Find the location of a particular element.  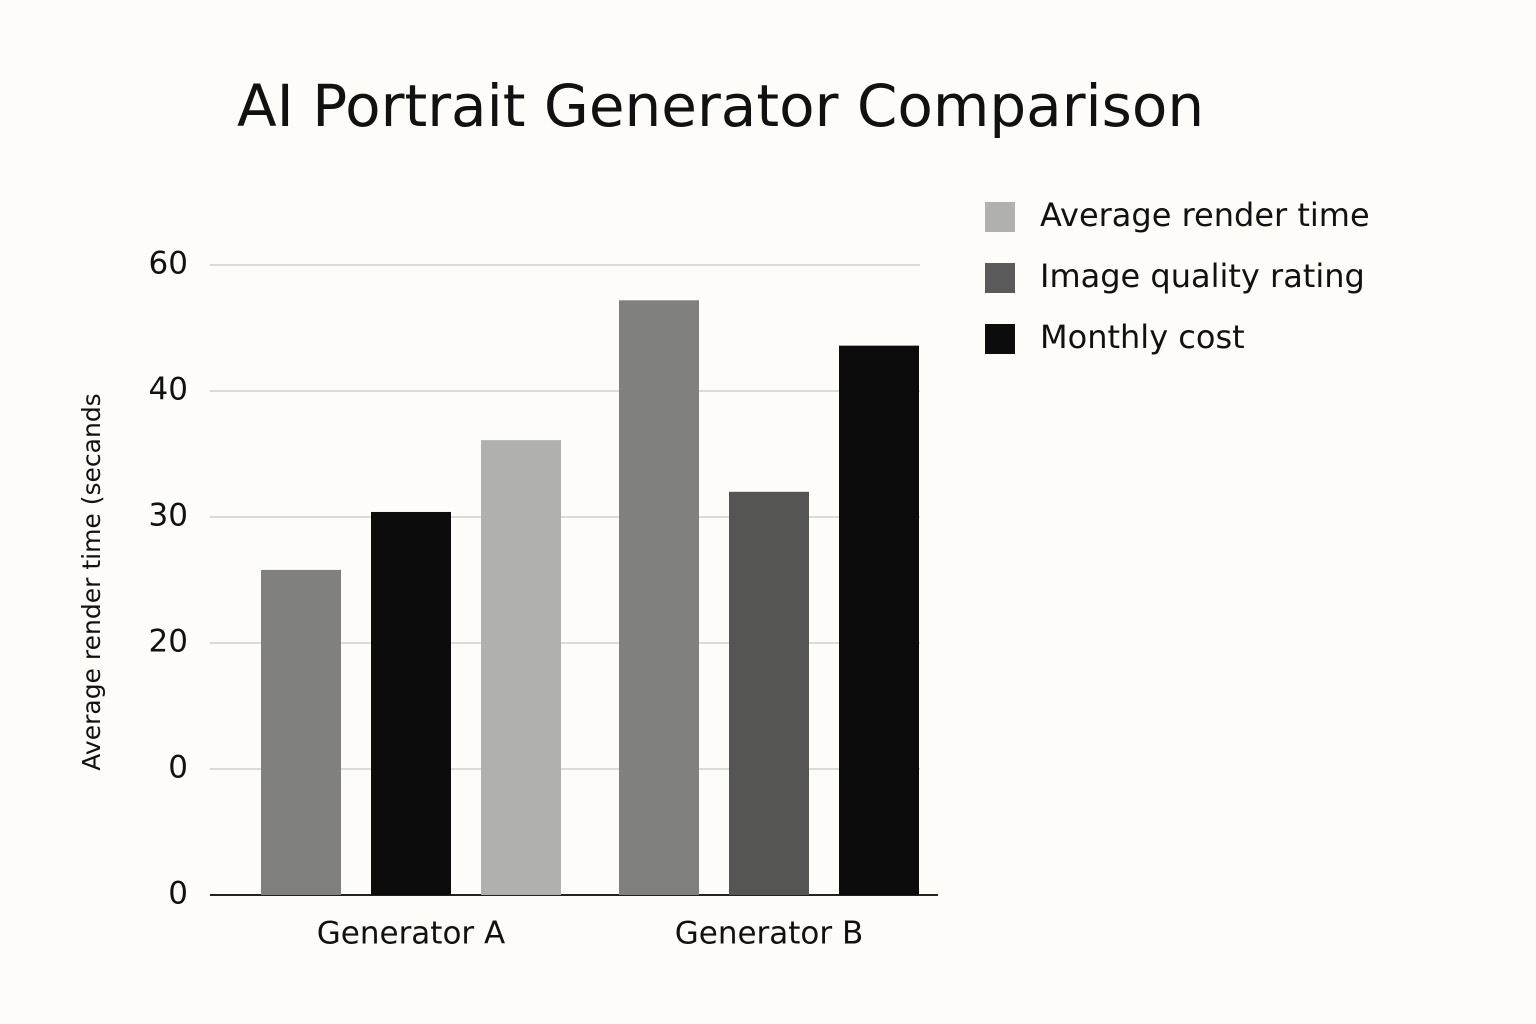

y-tick-label: 30 is located at coordinates (168, 516).